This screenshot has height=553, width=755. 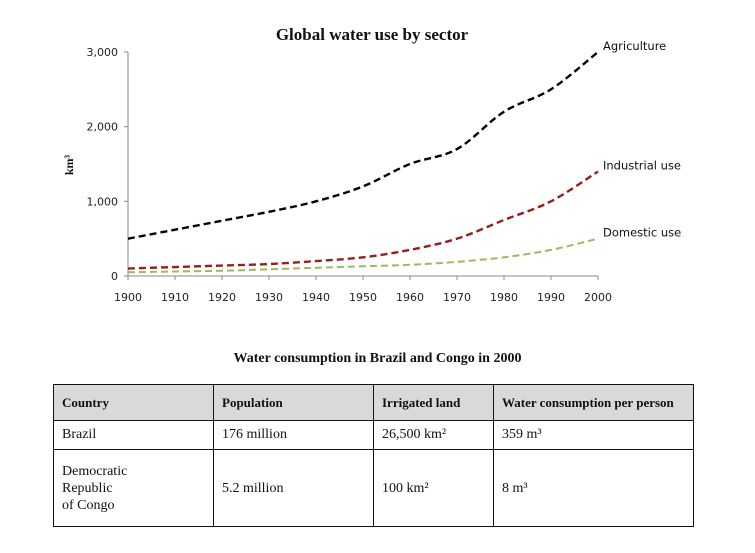 I want to click on cell-water-per-person: 359 m³, so click(x=593, y=435).